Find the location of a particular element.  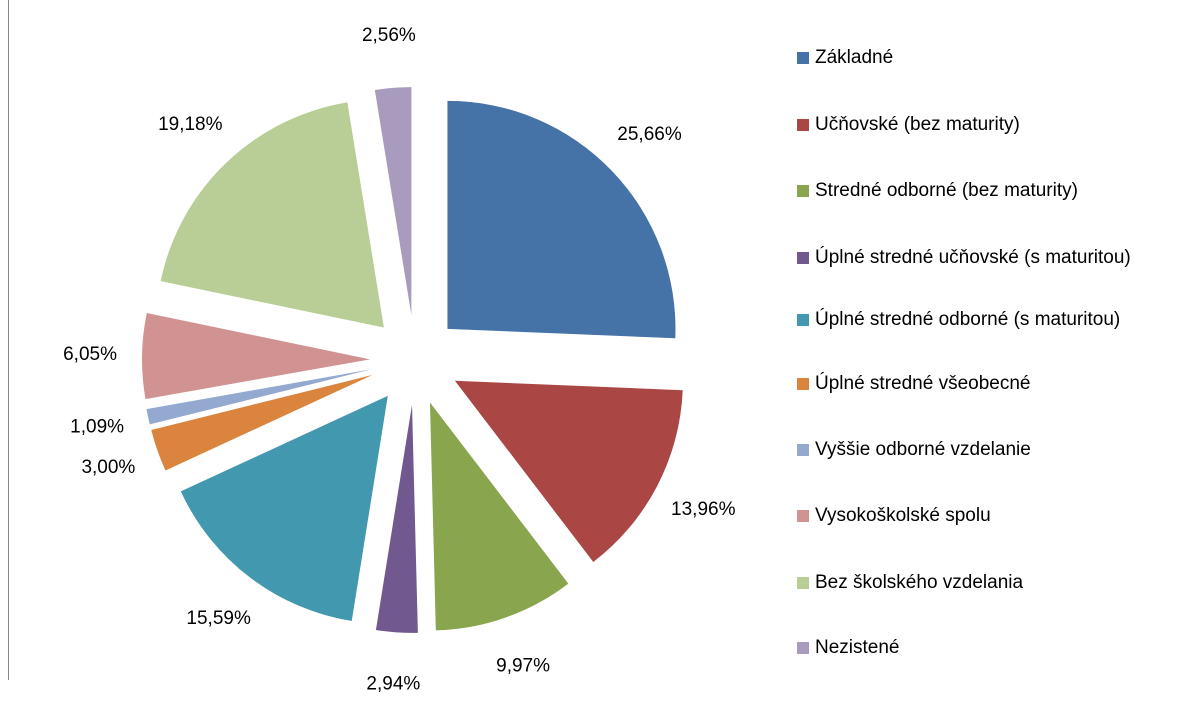

data-label: 1,09% is located at coordinates (97, 427).